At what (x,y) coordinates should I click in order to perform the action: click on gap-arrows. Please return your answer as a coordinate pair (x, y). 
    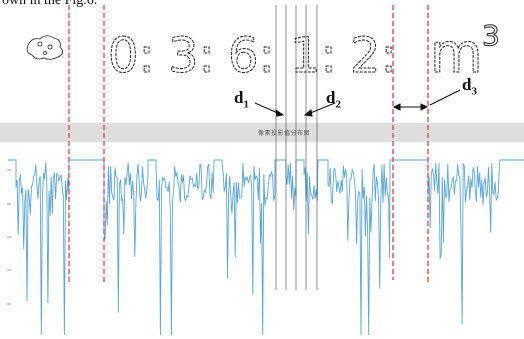
    Looking at the image, I should click on (357, 103).